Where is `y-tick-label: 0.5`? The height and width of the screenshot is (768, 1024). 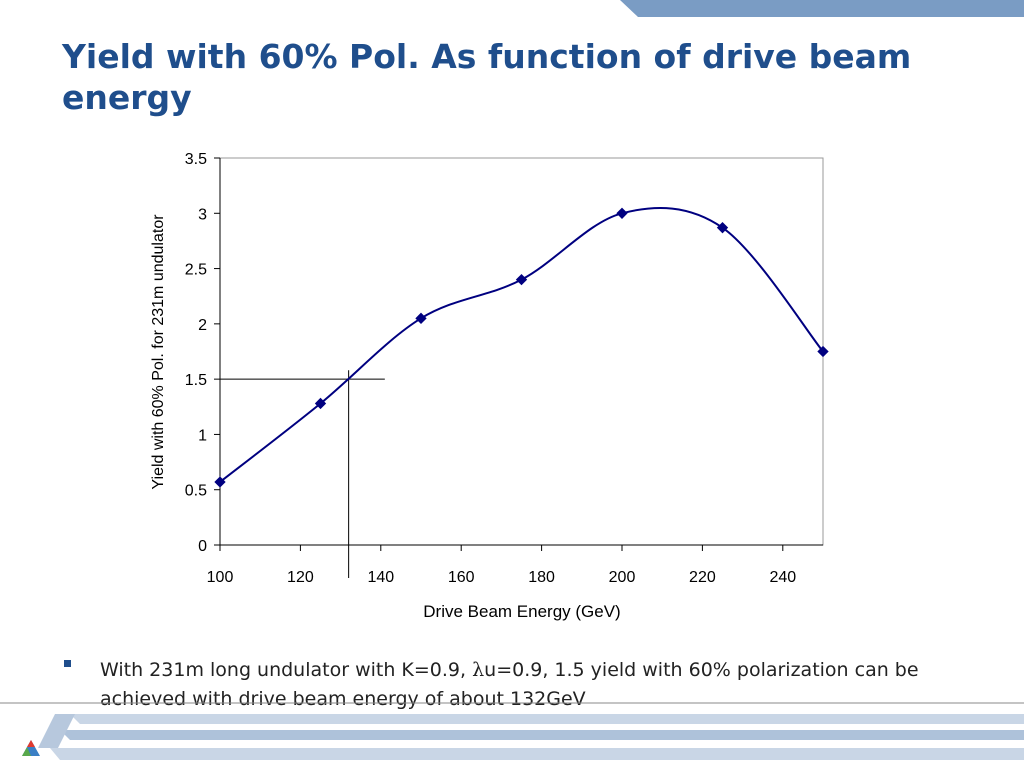
y-tick-label: 0.5 is located at coordinates (196, 491).